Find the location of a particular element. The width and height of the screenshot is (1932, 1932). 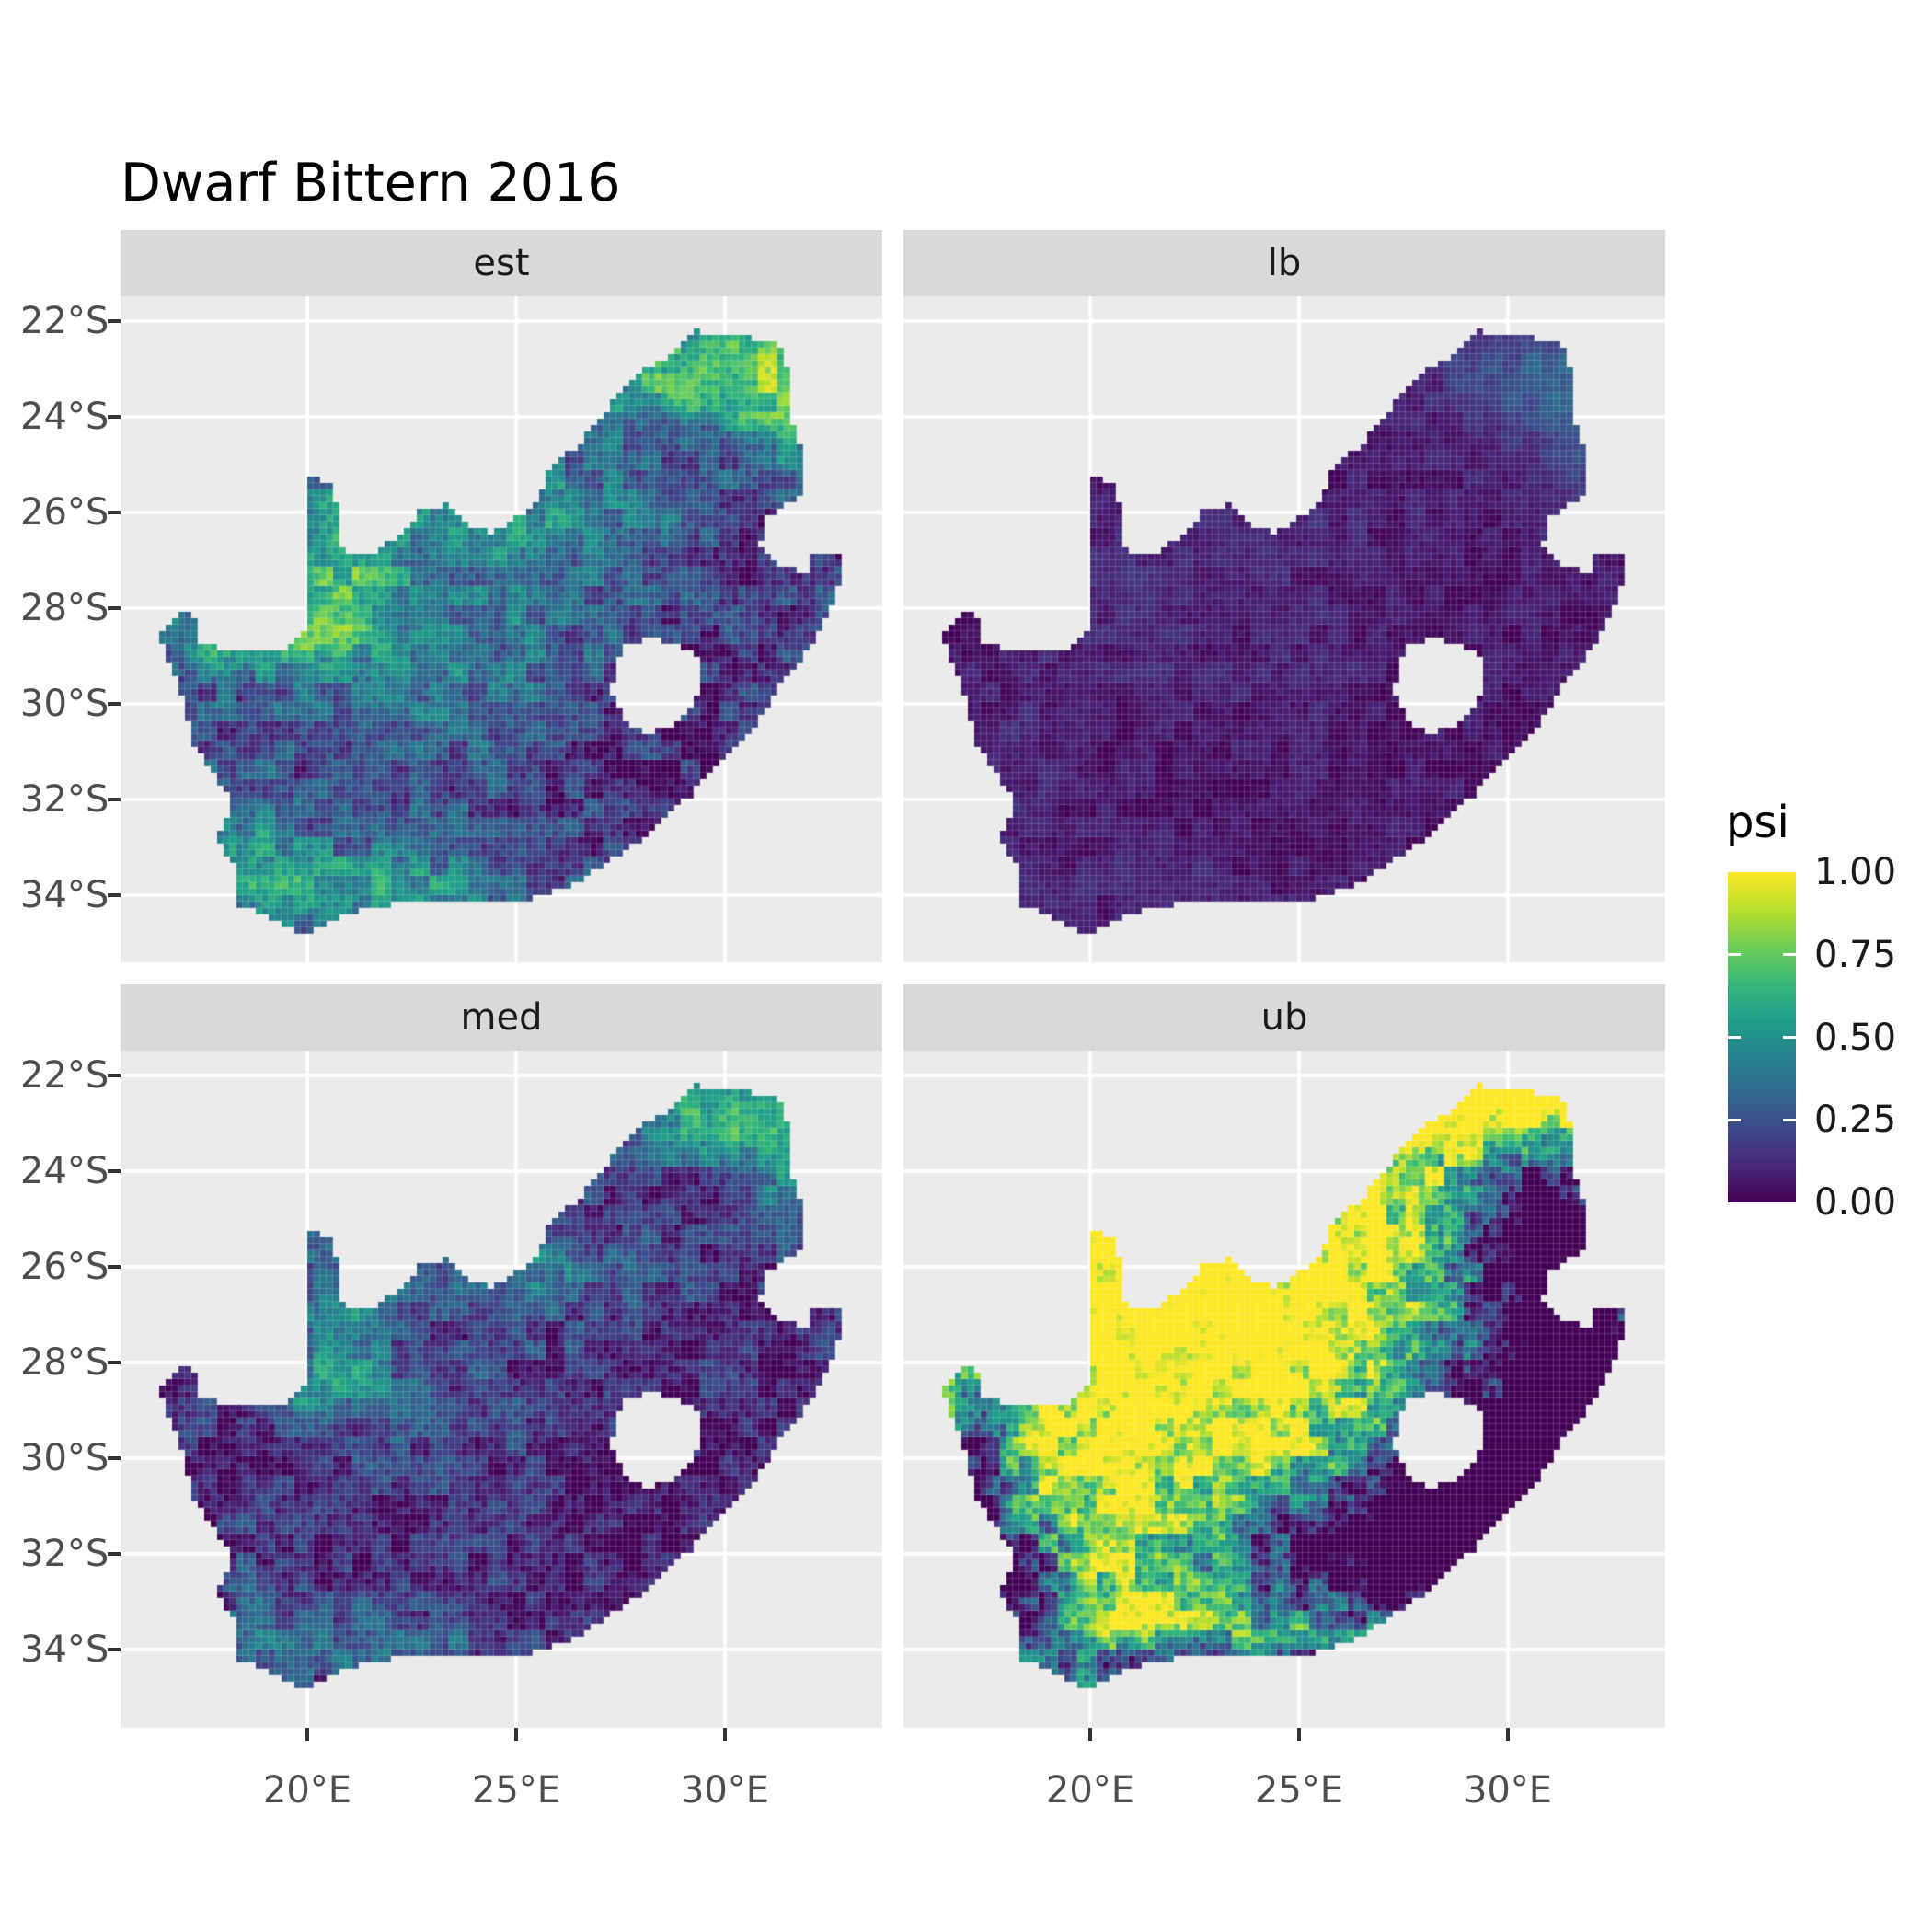

facet-strip-ub: ub is located at coordinates (1284, 1018).